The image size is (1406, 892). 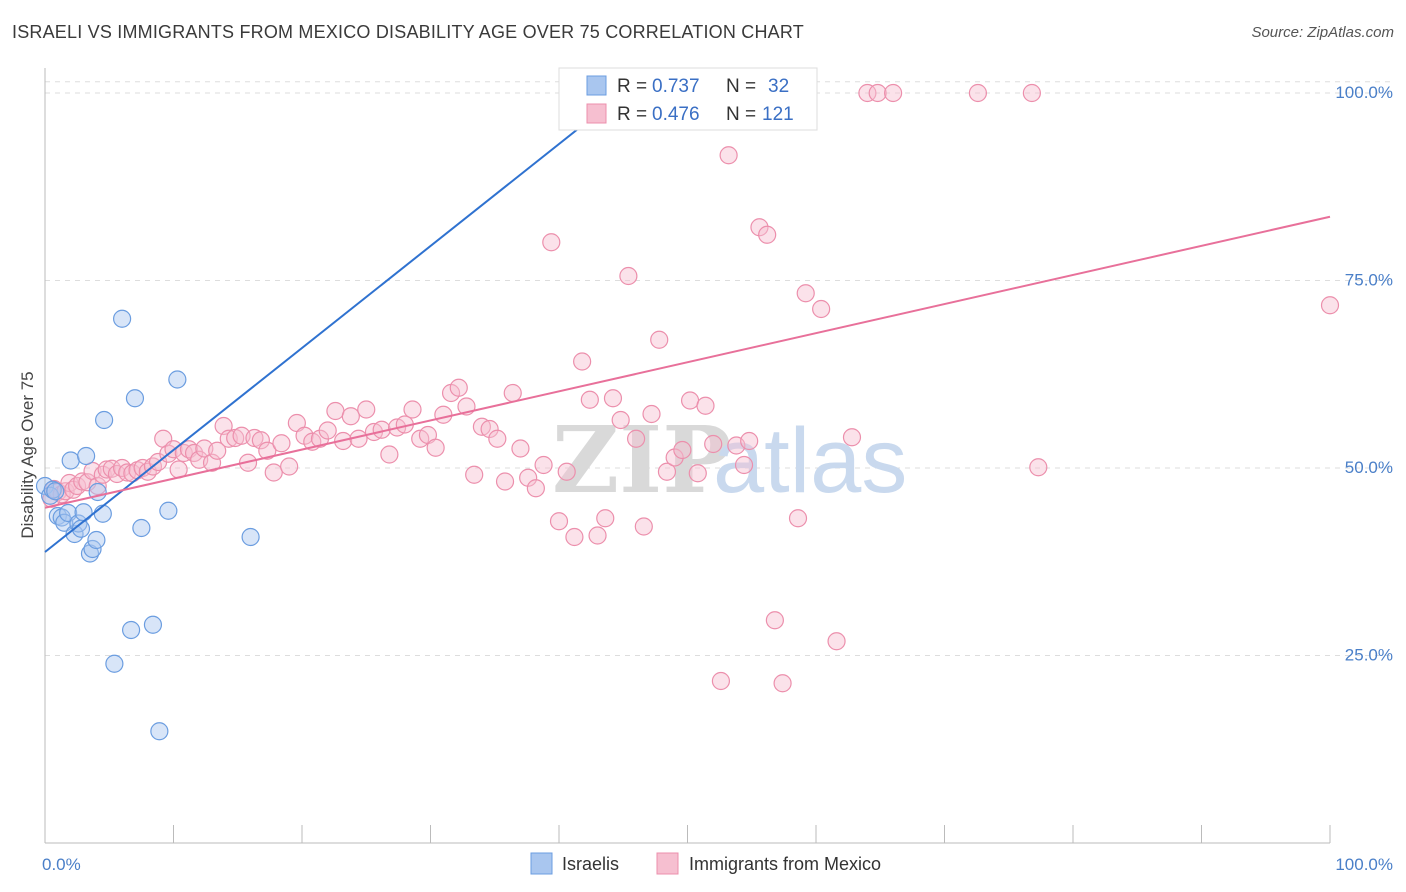 What do you see at coordinates (596, 113) in the screenshot?
I see `legend-swatch-mexico` at bounding box center [596, 113].